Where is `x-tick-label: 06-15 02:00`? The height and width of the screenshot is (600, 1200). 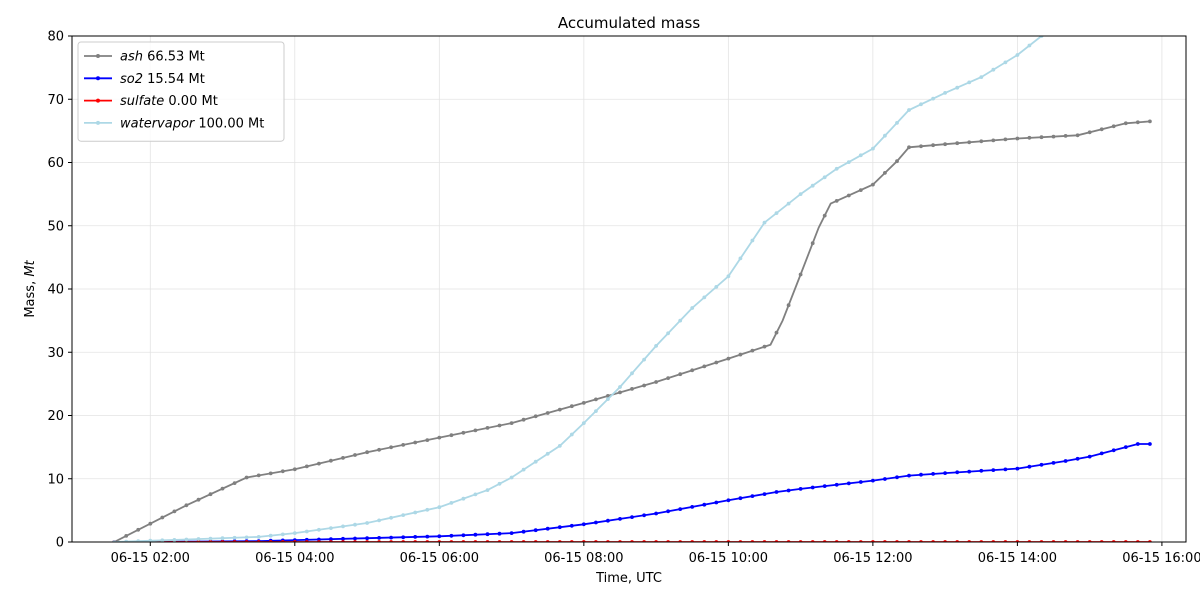 x-tick-label: 06-15 02:00 is located at coordinates (150, 558).